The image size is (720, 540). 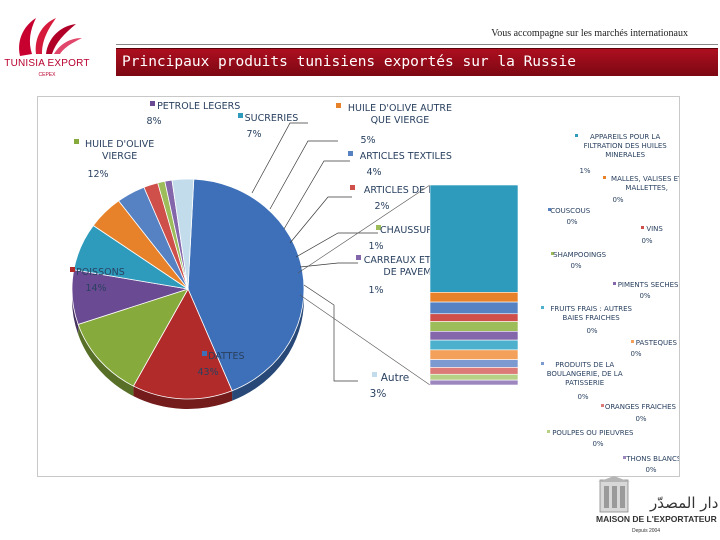 I want to click on slice-value-dattes: 43%, so click(x=207, y=372).